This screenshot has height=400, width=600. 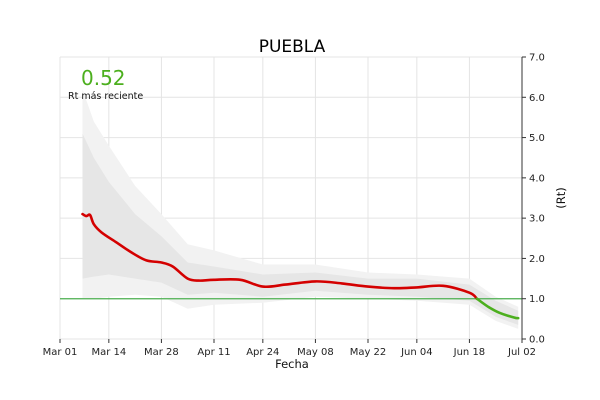 What do you see at coordinates (561, 197) in the screenshot?
I see `y-axis-label: (Rt)` at bounding box center [561, 197].